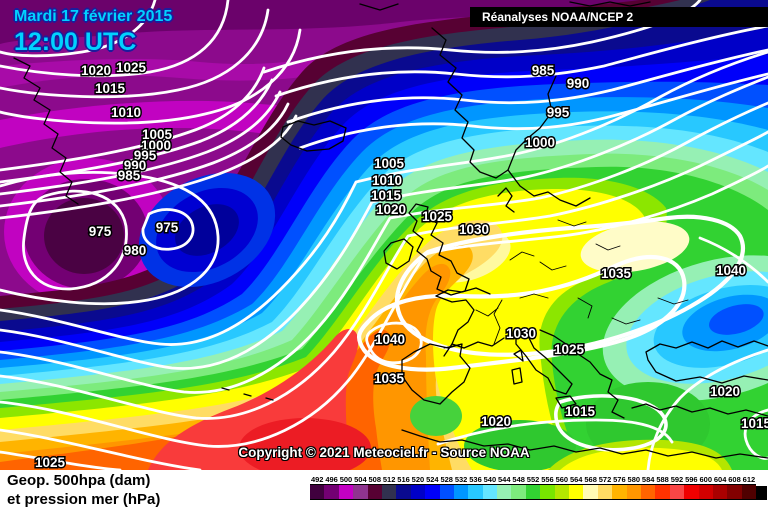  What do you see at coordinates (518, 487) in the screenshot?
I see `colorbar-tick: 548` at bounding box center [518, 487].